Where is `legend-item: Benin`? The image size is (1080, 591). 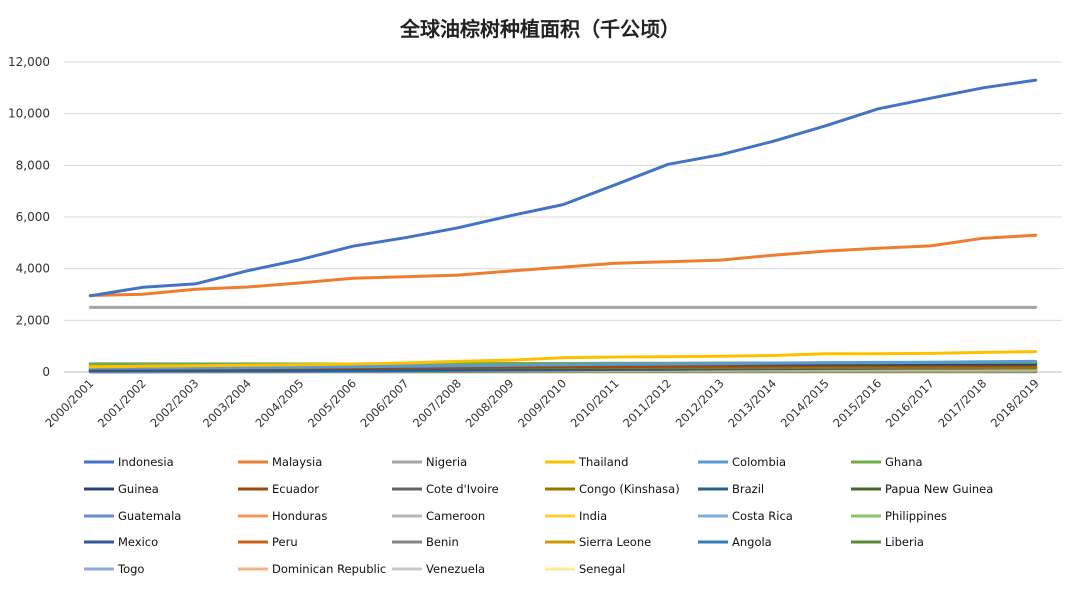
legend-item: Benin is located at coordinates (425, 542).